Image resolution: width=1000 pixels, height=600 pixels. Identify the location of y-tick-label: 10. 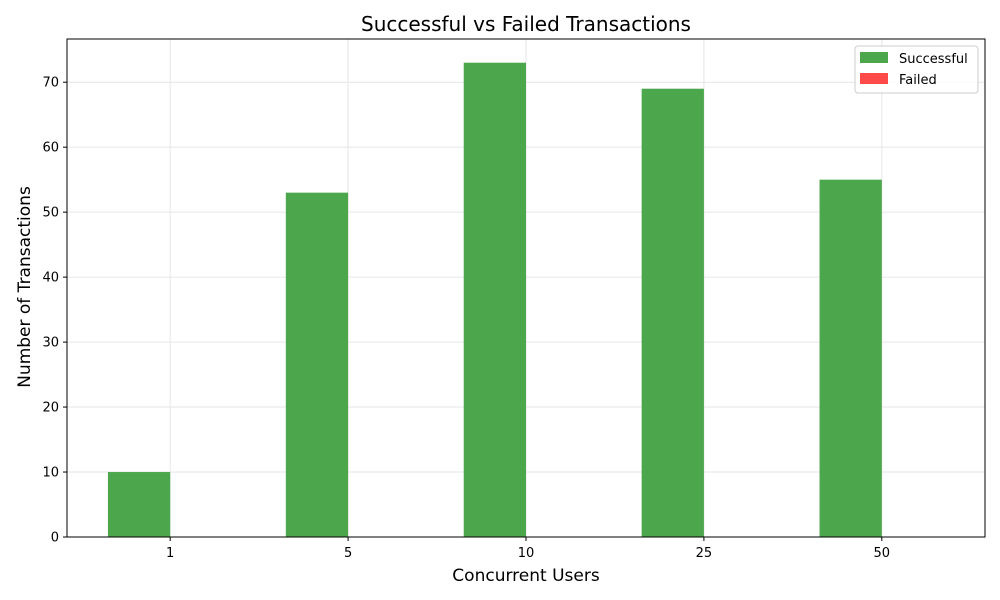
(50, 473).